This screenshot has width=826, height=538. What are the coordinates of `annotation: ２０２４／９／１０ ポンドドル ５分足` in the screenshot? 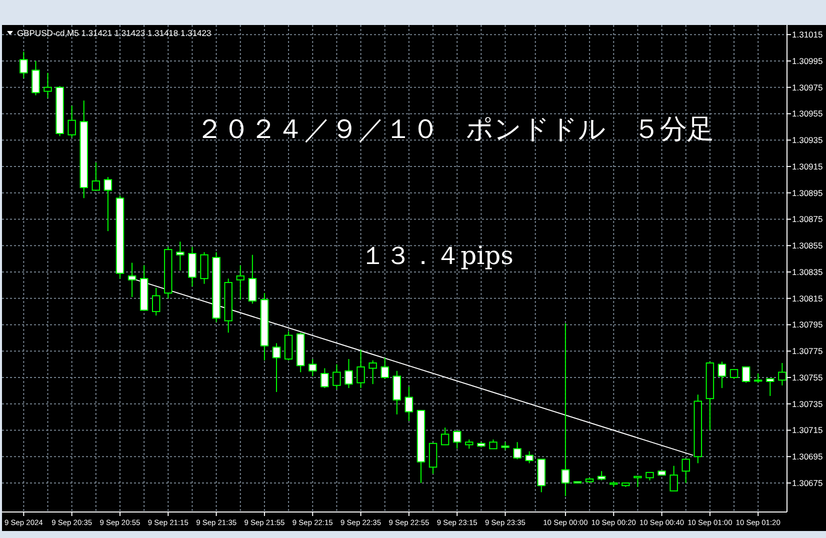 It's located at (455, 129).